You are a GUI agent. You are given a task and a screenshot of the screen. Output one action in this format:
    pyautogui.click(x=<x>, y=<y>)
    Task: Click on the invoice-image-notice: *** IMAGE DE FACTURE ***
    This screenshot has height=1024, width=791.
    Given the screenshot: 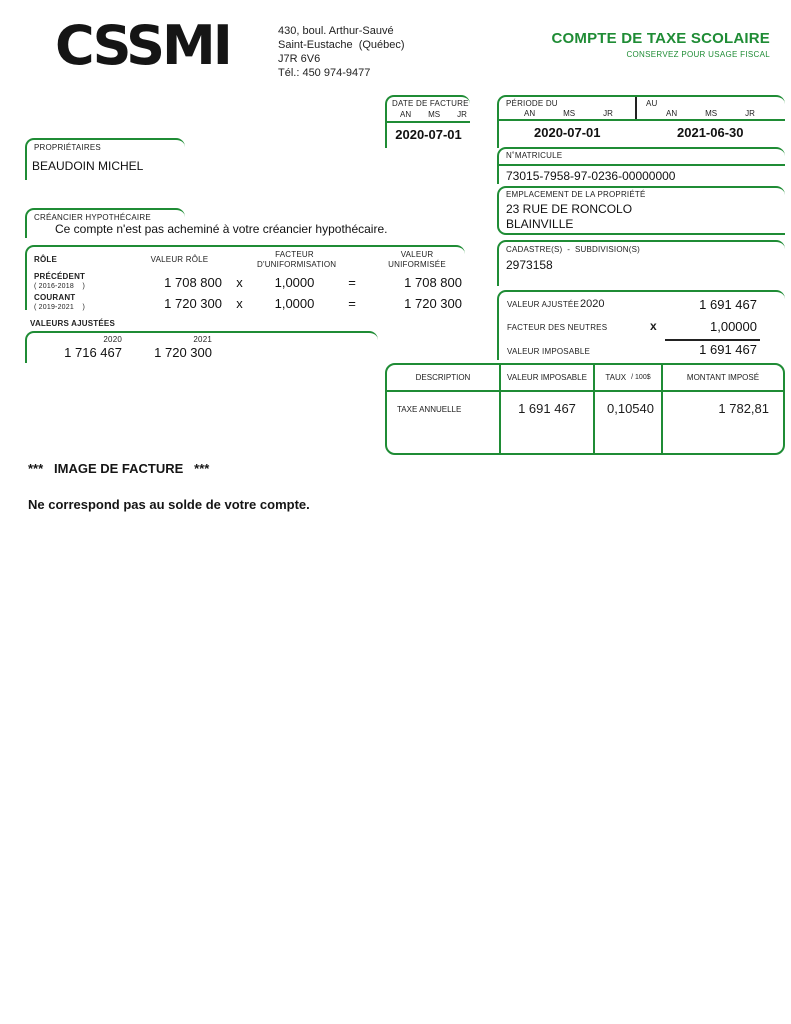 What is the action you would take?
    pyautogui.click(x=119, y=468)
    